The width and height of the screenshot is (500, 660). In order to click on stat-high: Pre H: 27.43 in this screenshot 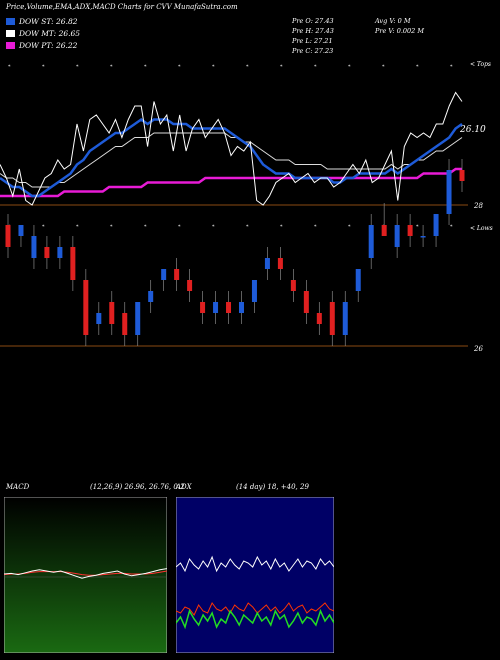, I will do `click(313, 31)`.